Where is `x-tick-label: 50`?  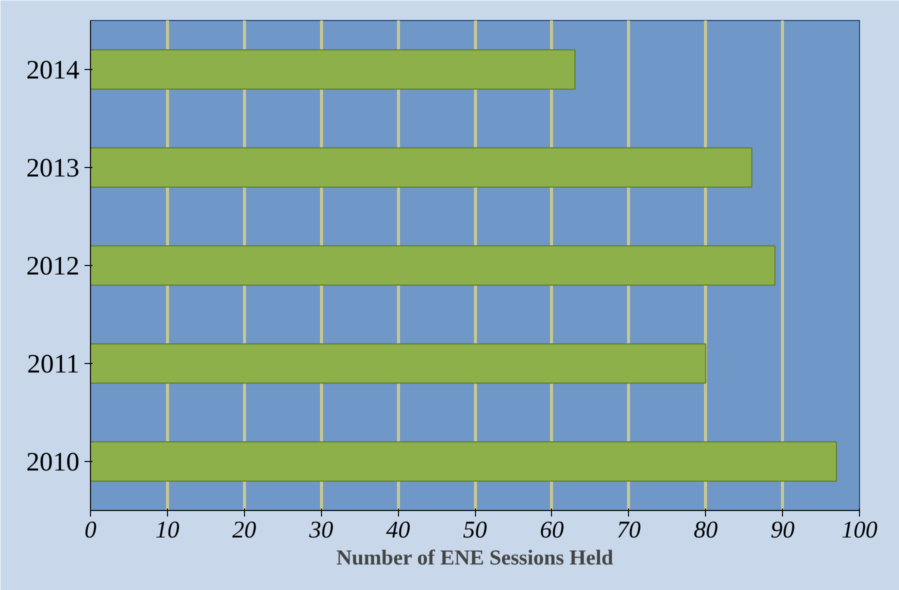
x-tick-label: 50 is located at coordinates (475, 531).